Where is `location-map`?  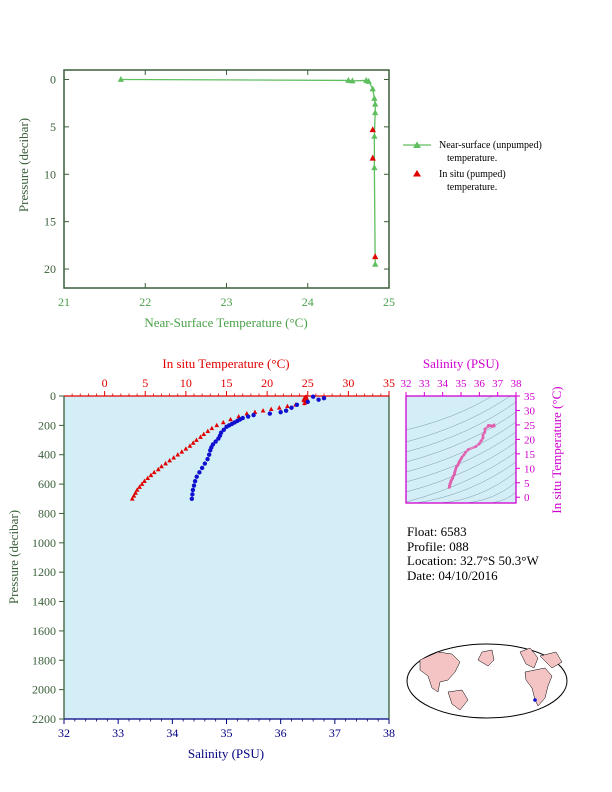 location-map is located at coordinates (487, 681).